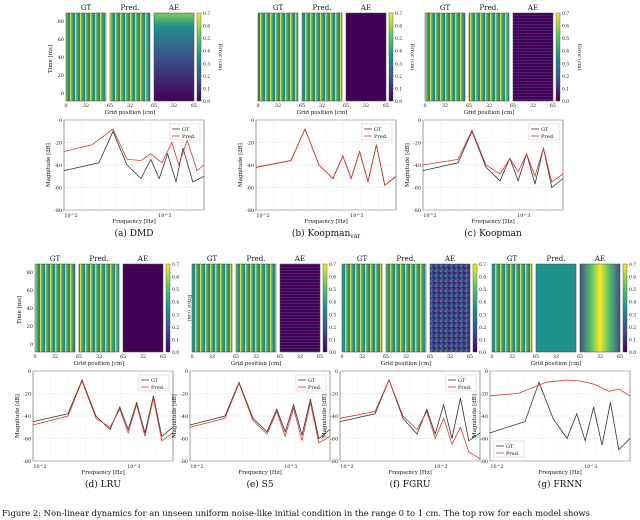  What do you see at coordinates (491, 357) in the screenshot?
I see `grid-tick: 0` at bounding box center [491, 357].